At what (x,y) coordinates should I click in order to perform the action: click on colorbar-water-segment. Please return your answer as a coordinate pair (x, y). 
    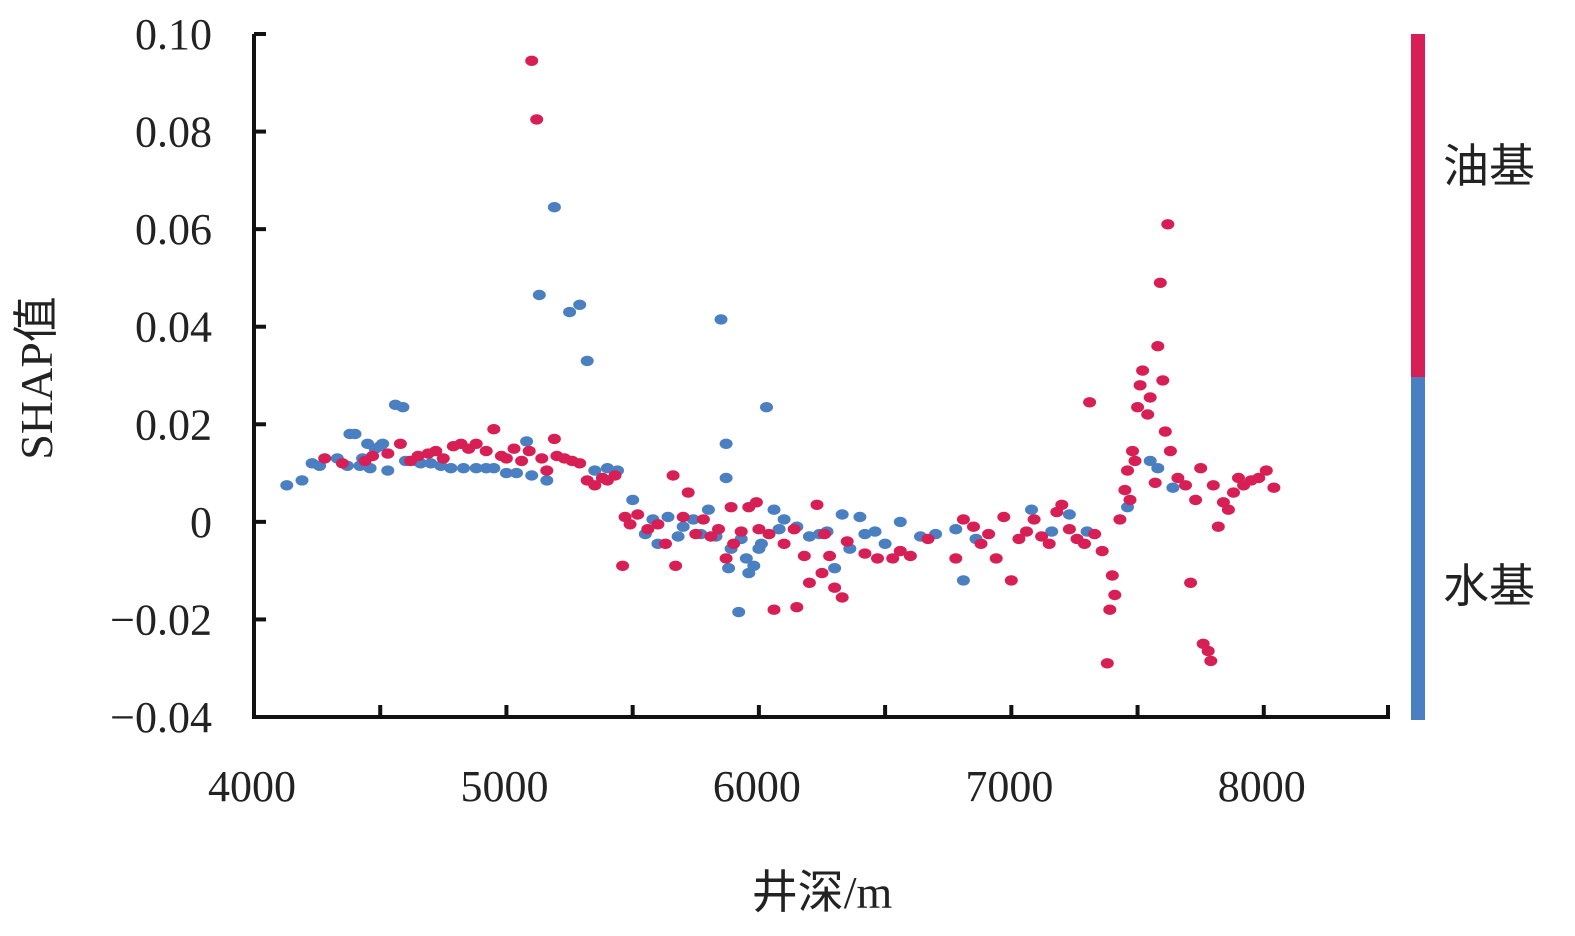
    Looking at the image, I should click on (1418, 548).